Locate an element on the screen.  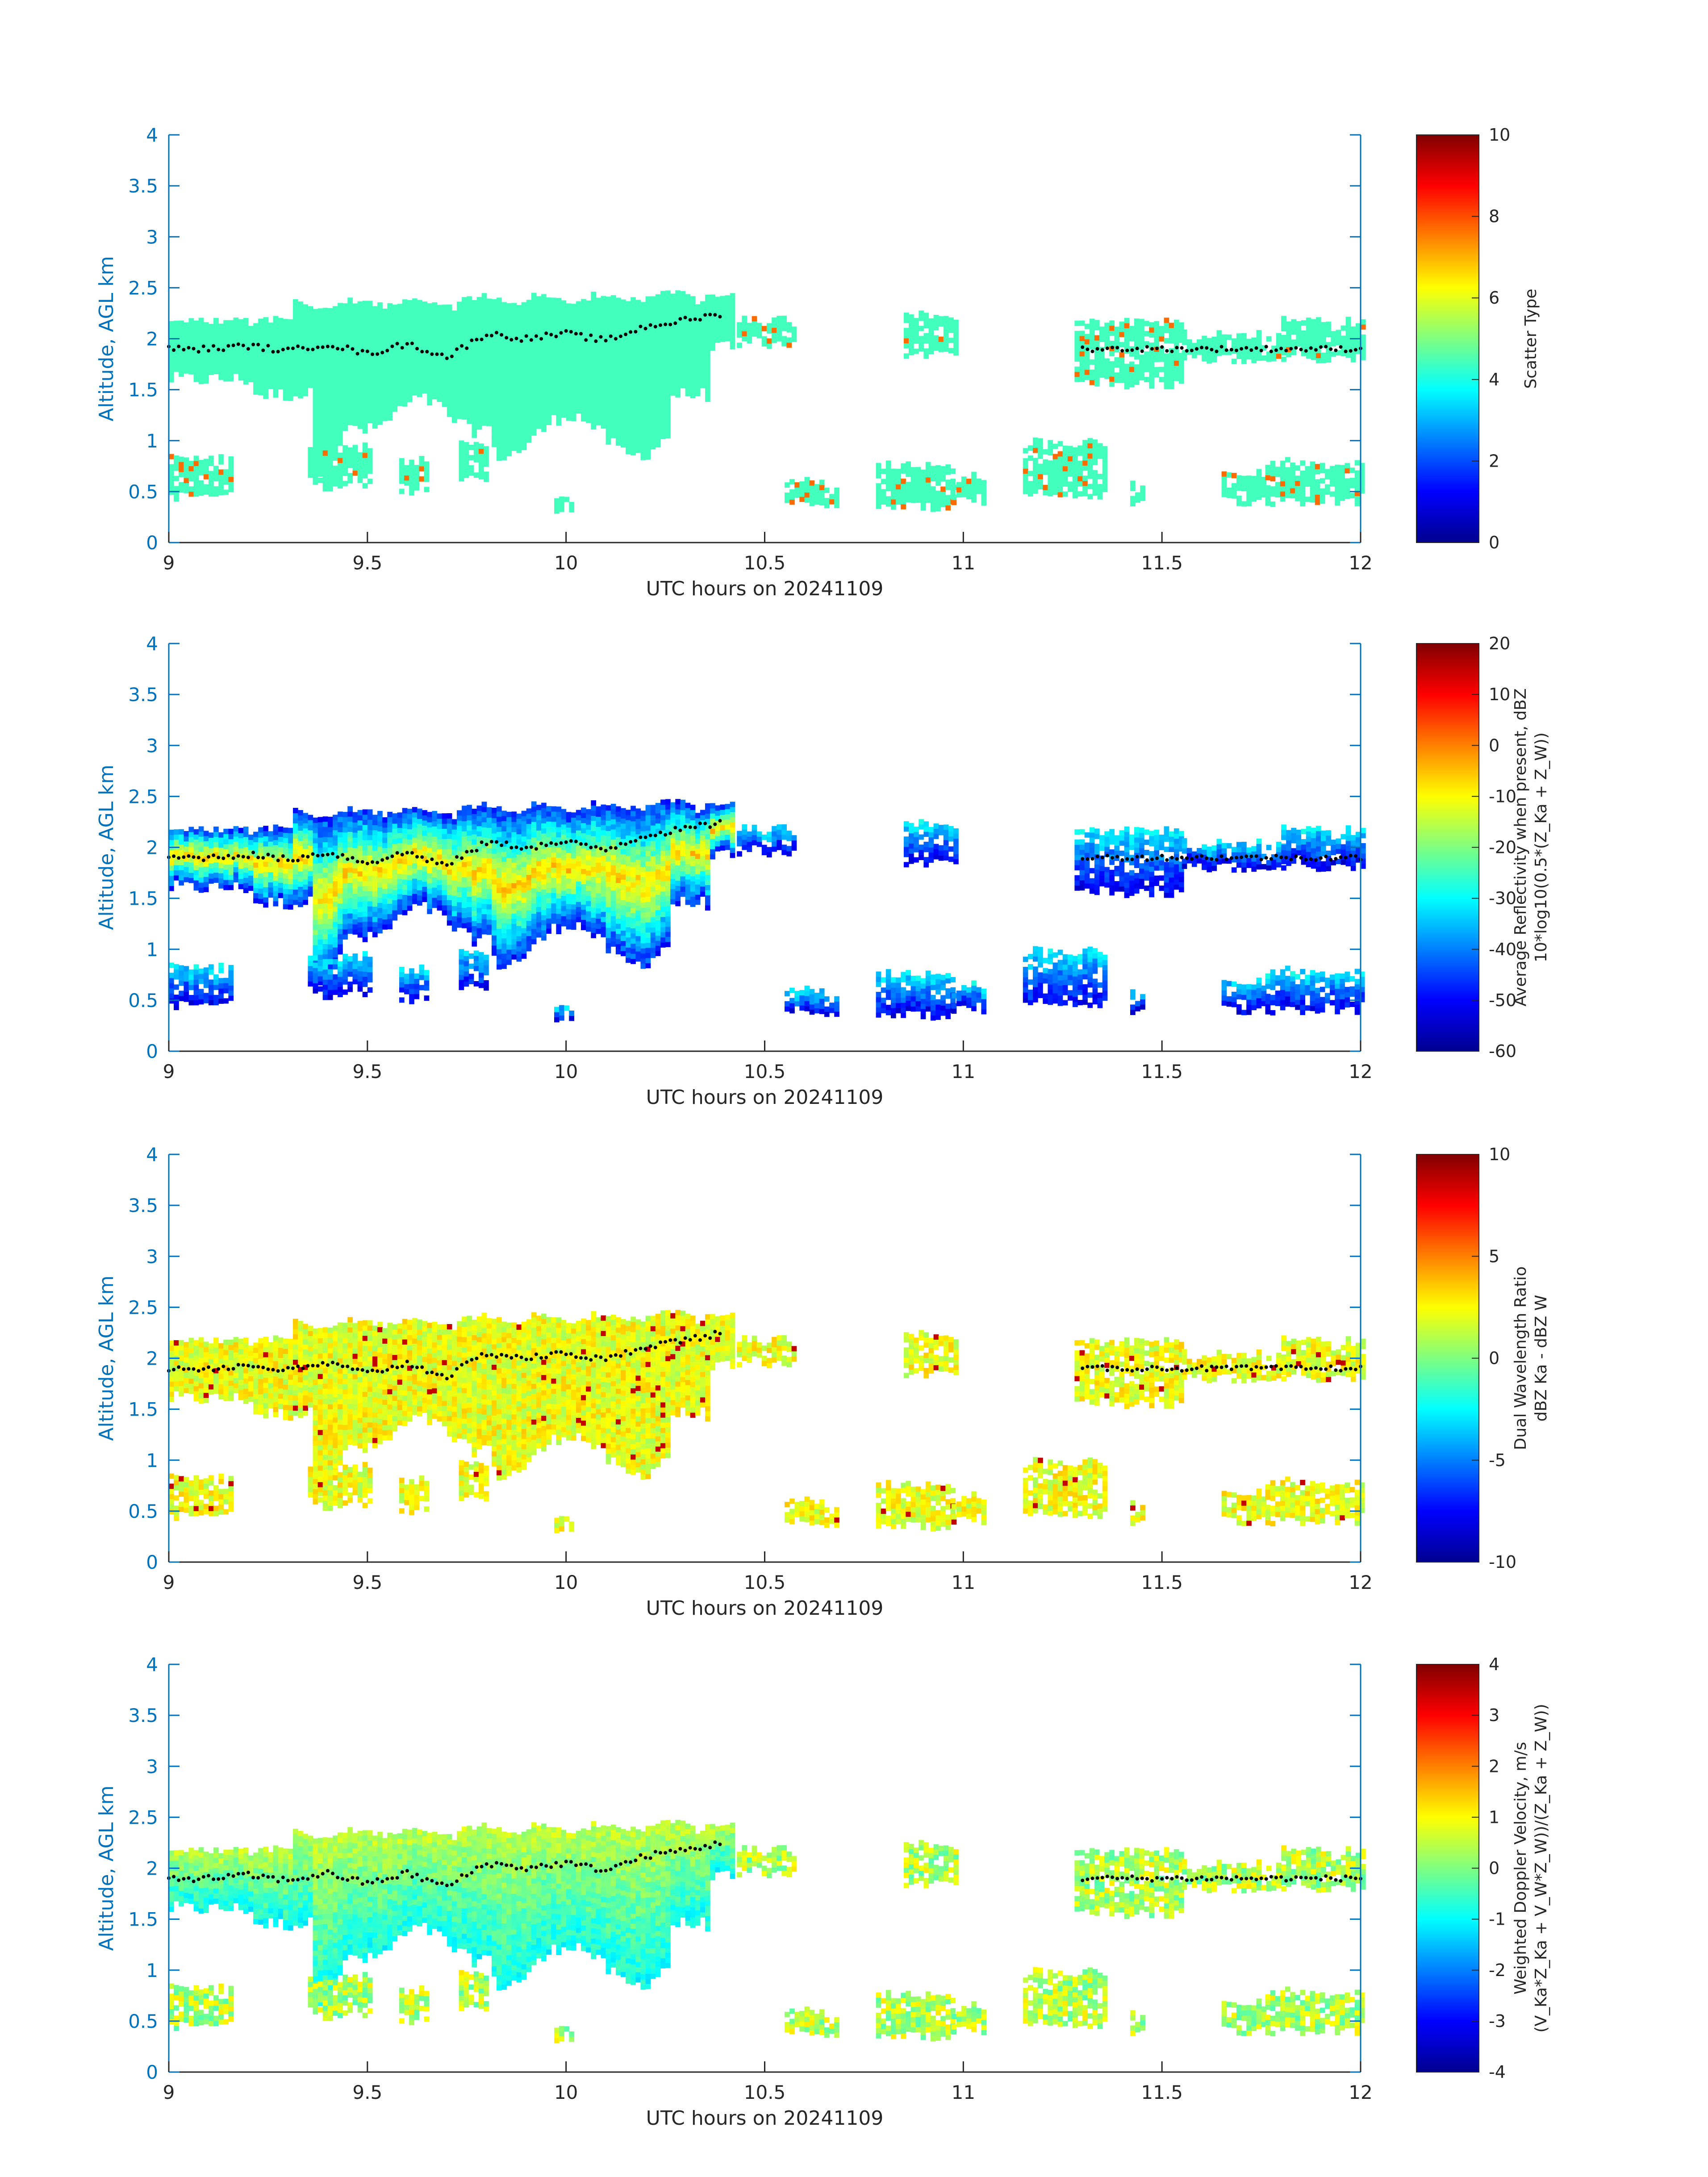
colorbar-tick-label: 6 is located at coordinates (1494, 298).